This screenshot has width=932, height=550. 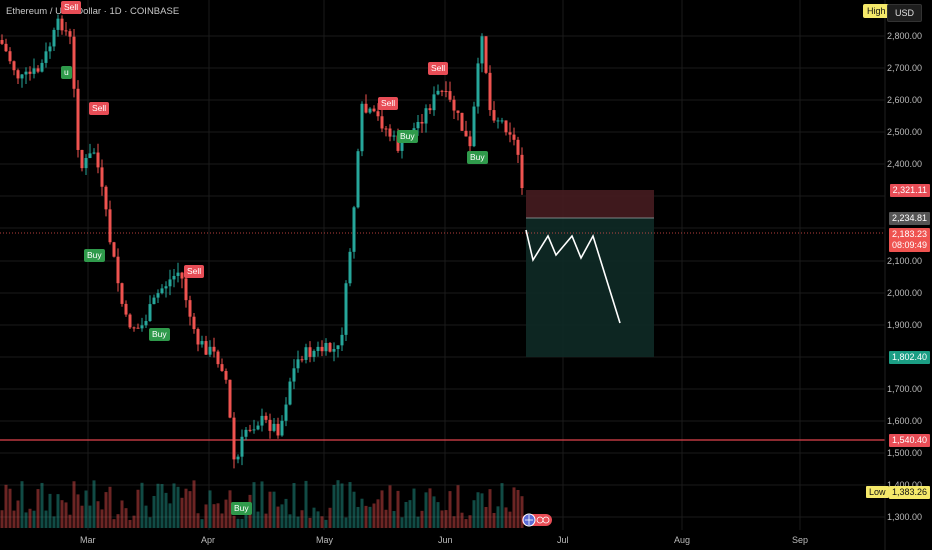 What do you see at coordinates (905, 13) in the screenshot?
I see `currency-button: USD` at bounding box center [905, 13].